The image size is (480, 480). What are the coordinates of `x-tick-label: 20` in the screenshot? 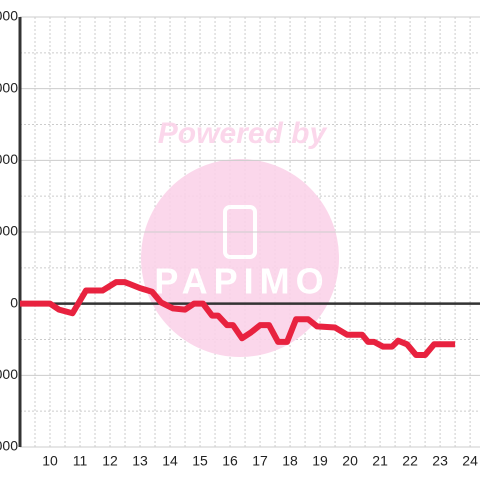 It's located at (350, 461).